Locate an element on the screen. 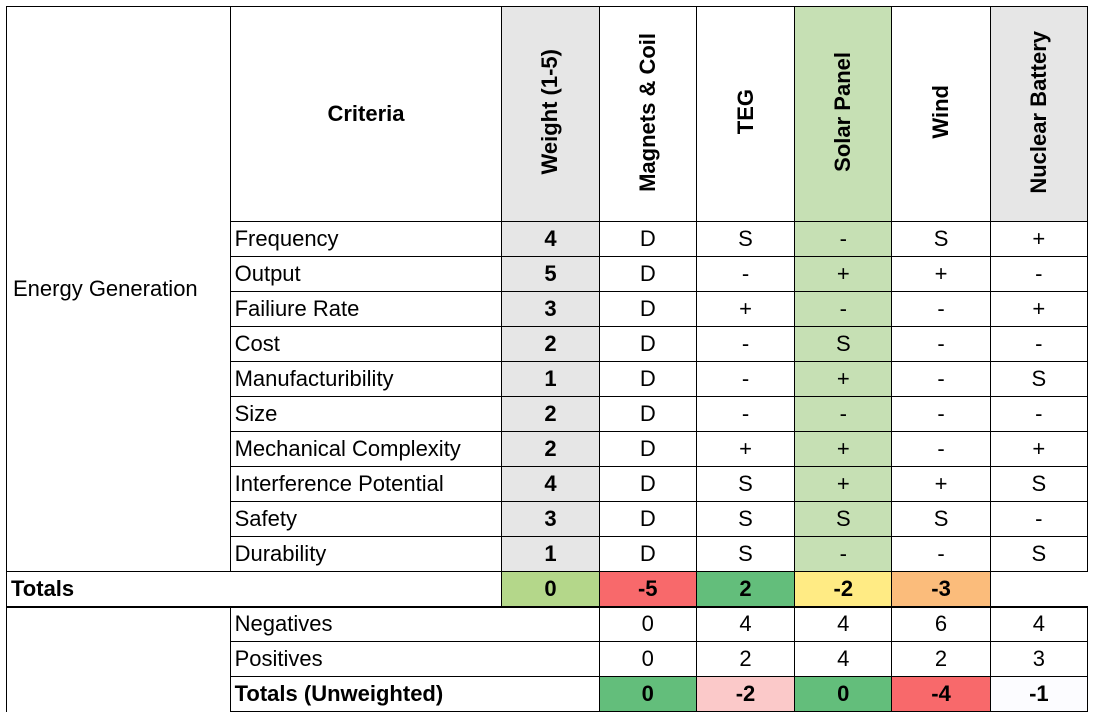 This screenshot has width=1093, height=715. totals-row: Totals 0 -5 2 -2 -3 is located at coordinates (546, 589).